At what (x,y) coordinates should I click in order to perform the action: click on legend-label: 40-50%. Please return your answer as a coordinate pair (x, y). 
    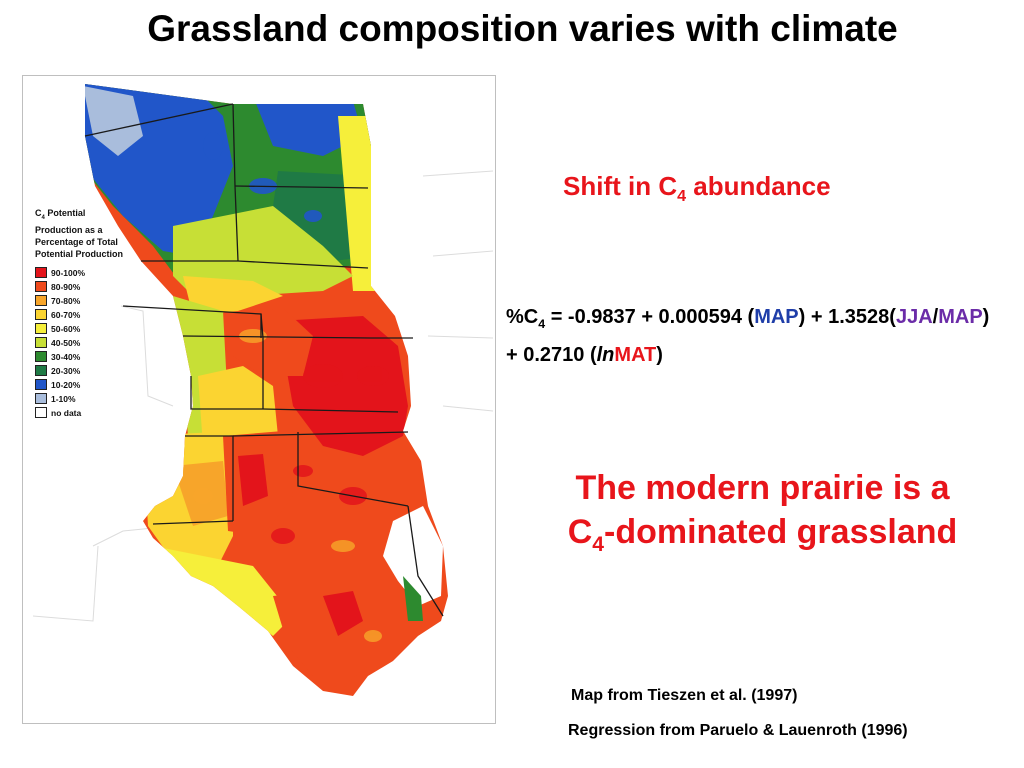
    Looking at the image, I should click on (66, 342).